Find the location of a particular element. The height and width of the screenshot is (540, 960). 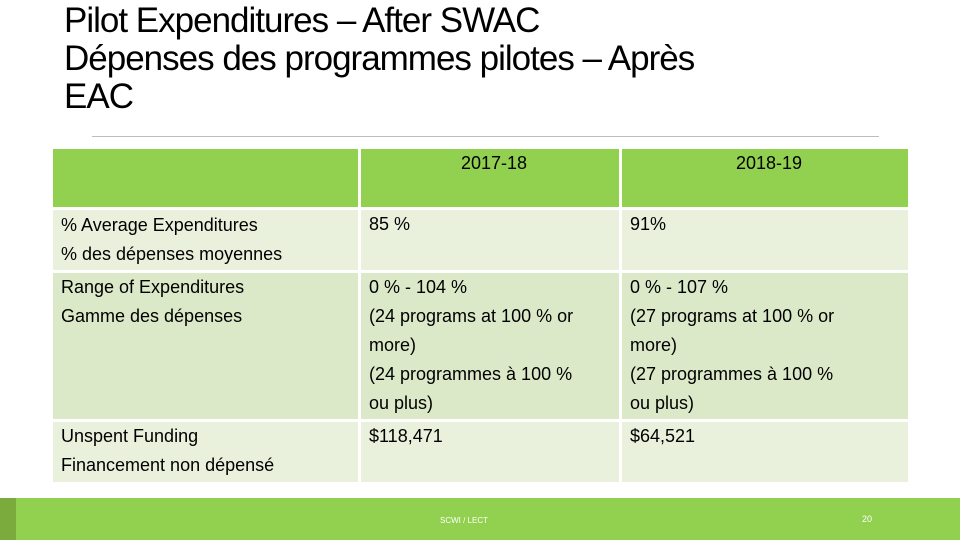

cell-2018-19: $64,521 is located at coordinates (765, 452).